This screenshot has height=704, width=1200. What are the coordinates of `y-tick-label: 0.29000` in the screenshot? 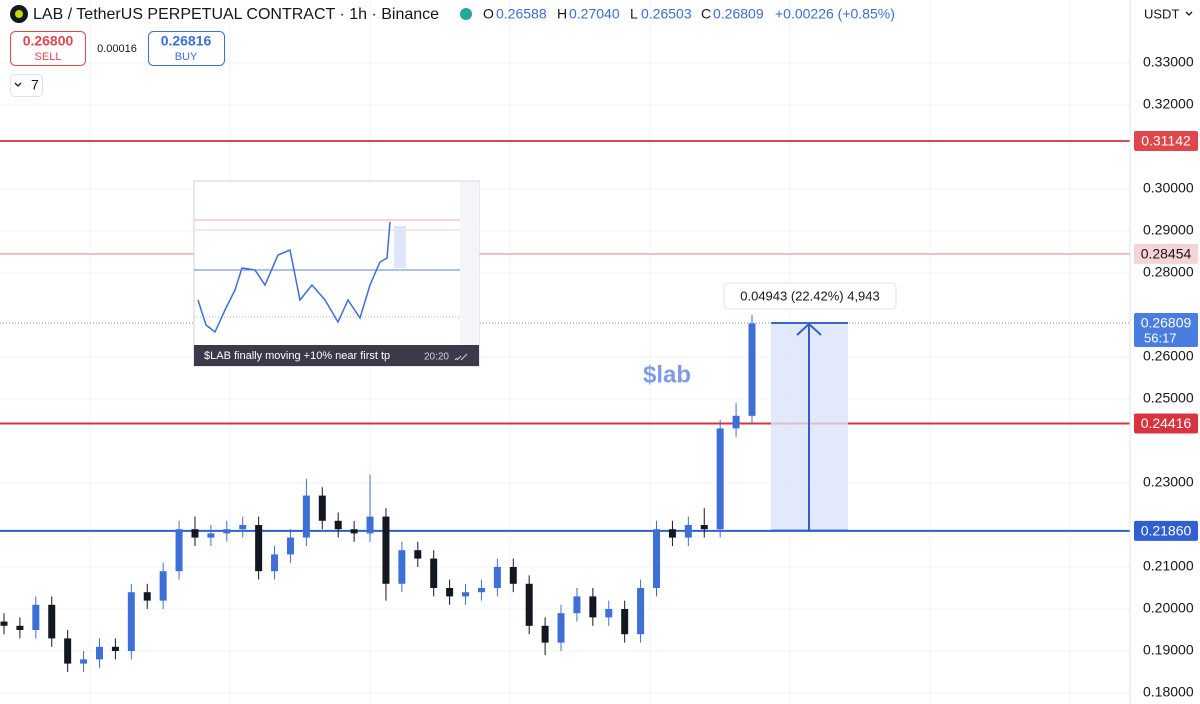 It's located at (1168, 230).